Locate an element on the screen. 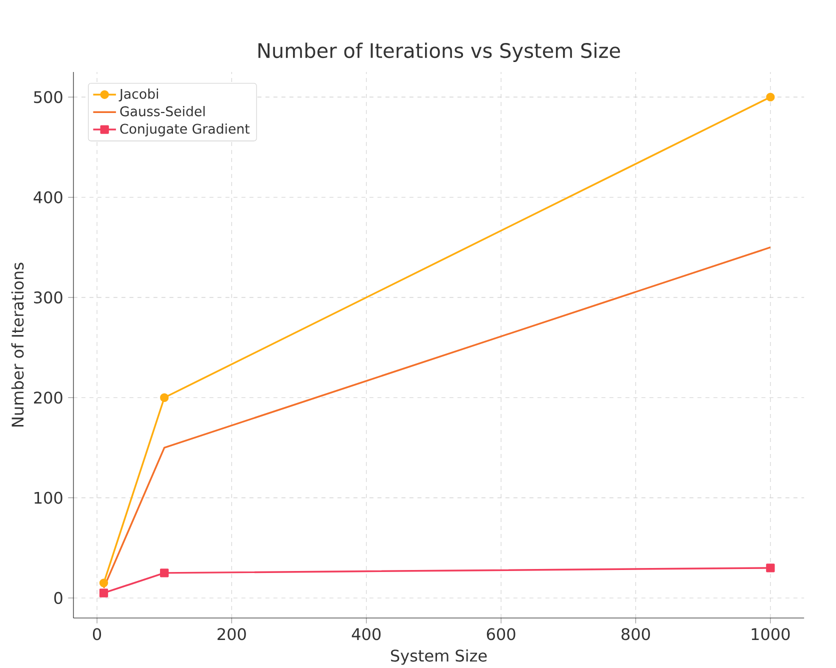 Image resolution: width=836 pixels, height=668 pixels. chart-title: Number of Iterations vs System Size is located at coordinates (439, 52).